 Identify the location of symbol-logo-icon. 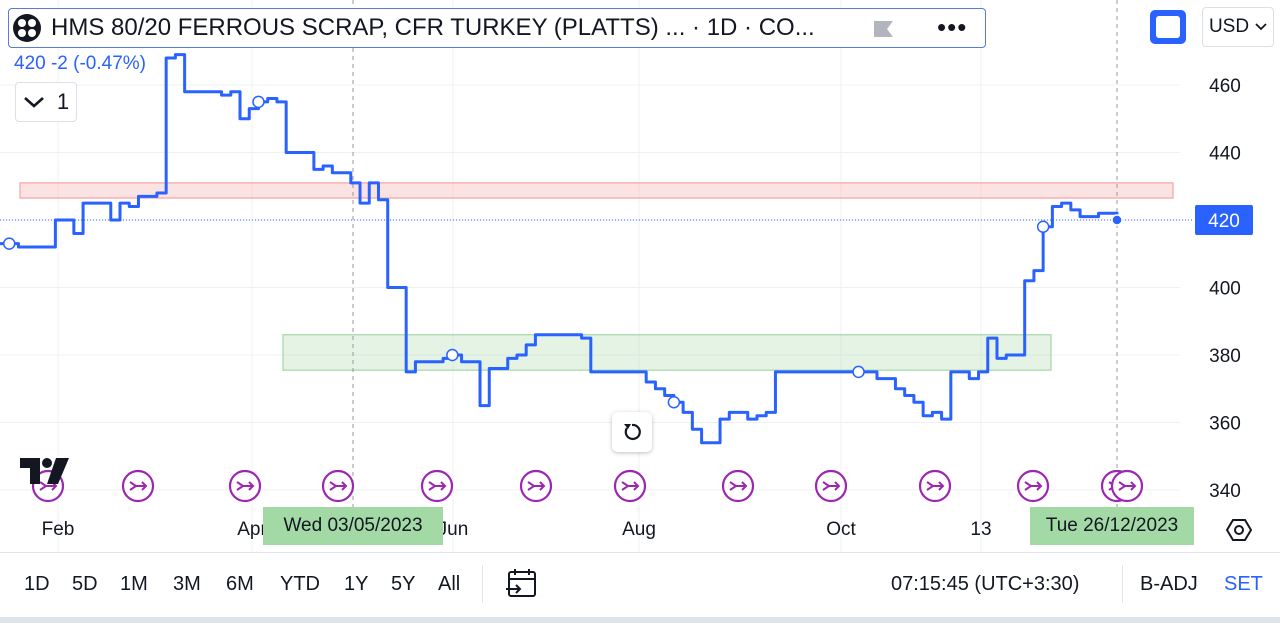
(27, 28).